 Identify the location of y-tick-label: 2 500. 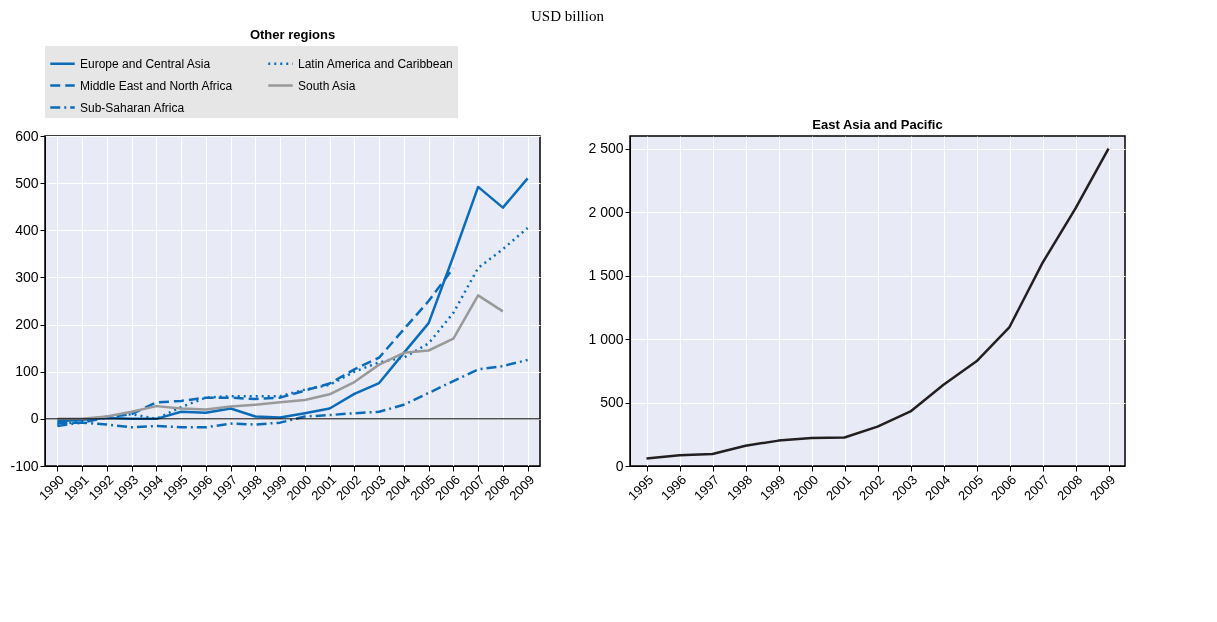
(606, 148).